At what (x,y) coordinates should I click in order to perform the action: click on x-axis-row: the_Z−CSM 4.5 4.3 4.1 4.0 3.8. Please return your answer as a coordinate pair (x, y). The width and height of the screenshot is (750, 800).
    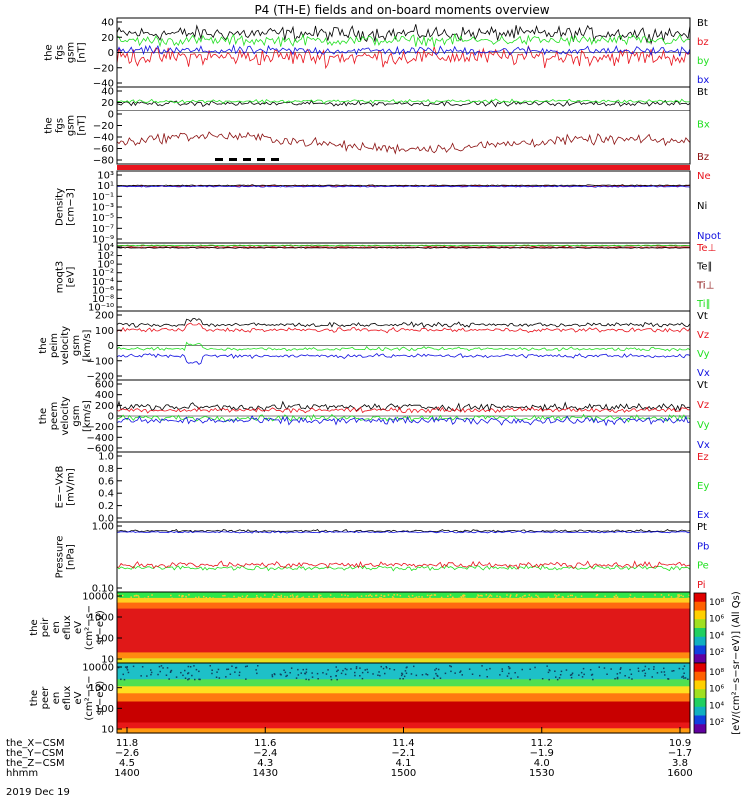
    Looking at the image, I should click on (347, 763).